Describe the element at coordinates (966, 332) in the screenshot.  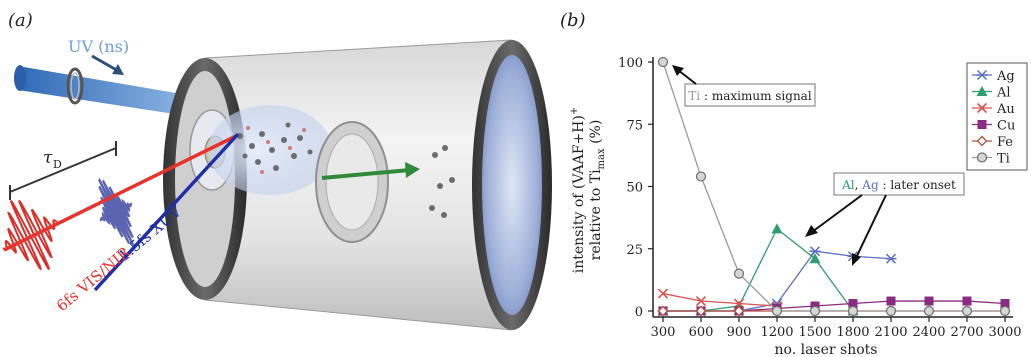
I see `x-tick-label: 2700` at that location.